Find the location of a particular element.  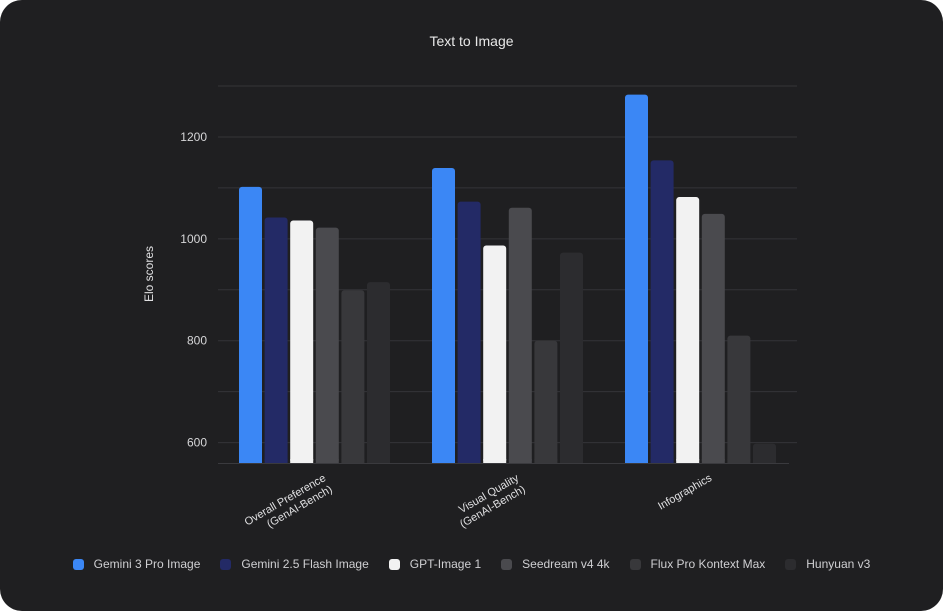

legend-item: Seedream v4 4k is located at coordinates (555, 564).